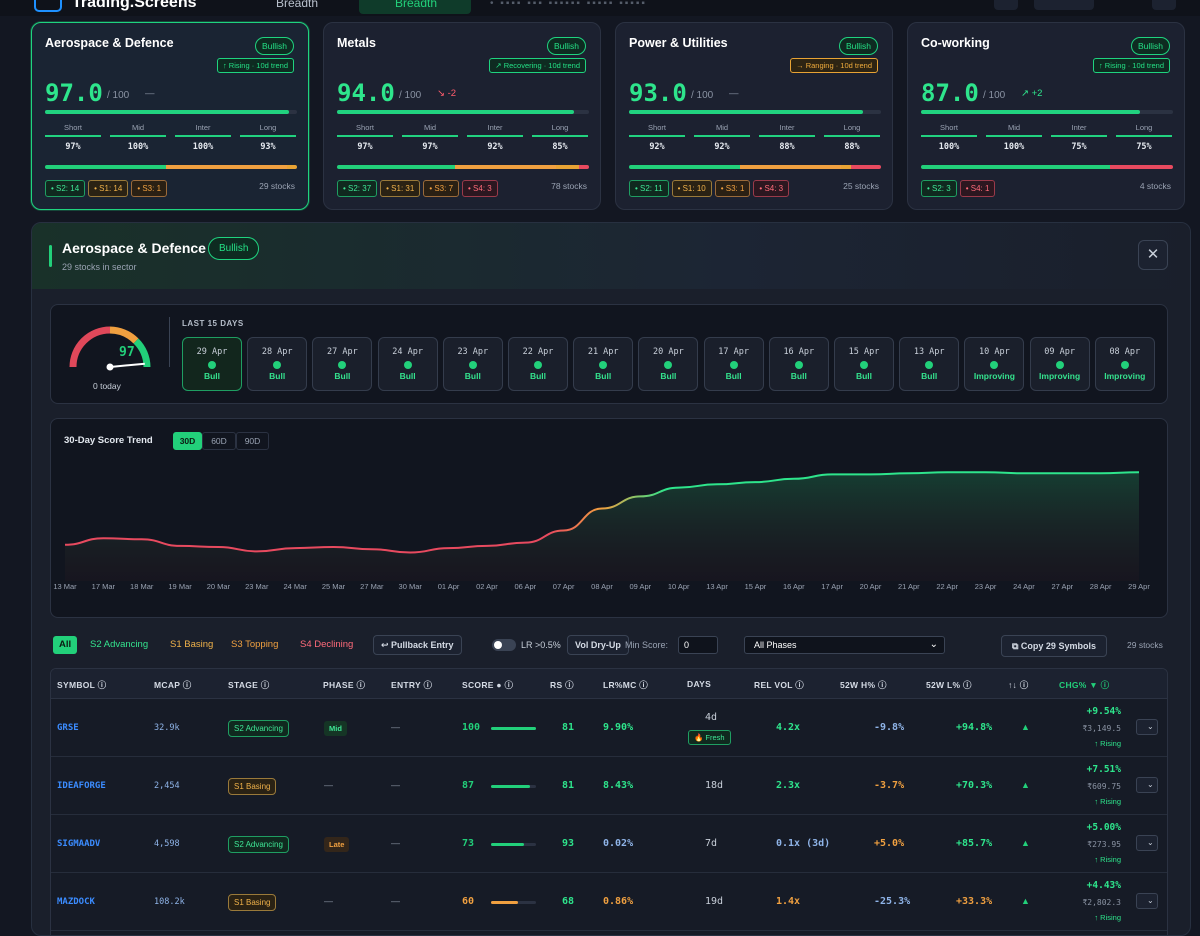 Image resolution: width=1200 pixels, height=936 pixels. I want to click on x-tick-label: 10 Apr, so click(678, 586).